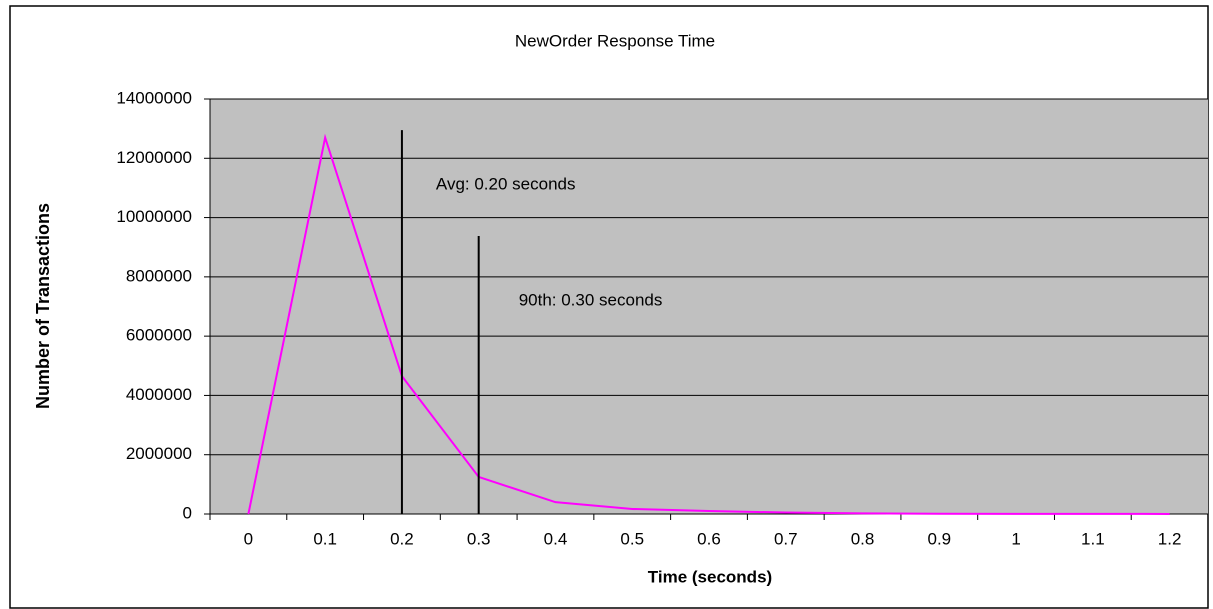  What do you see at coordinates (786, 538) in the screenshot?
I see `x-tick-label: 0.7` at bounding box center [786, 538].